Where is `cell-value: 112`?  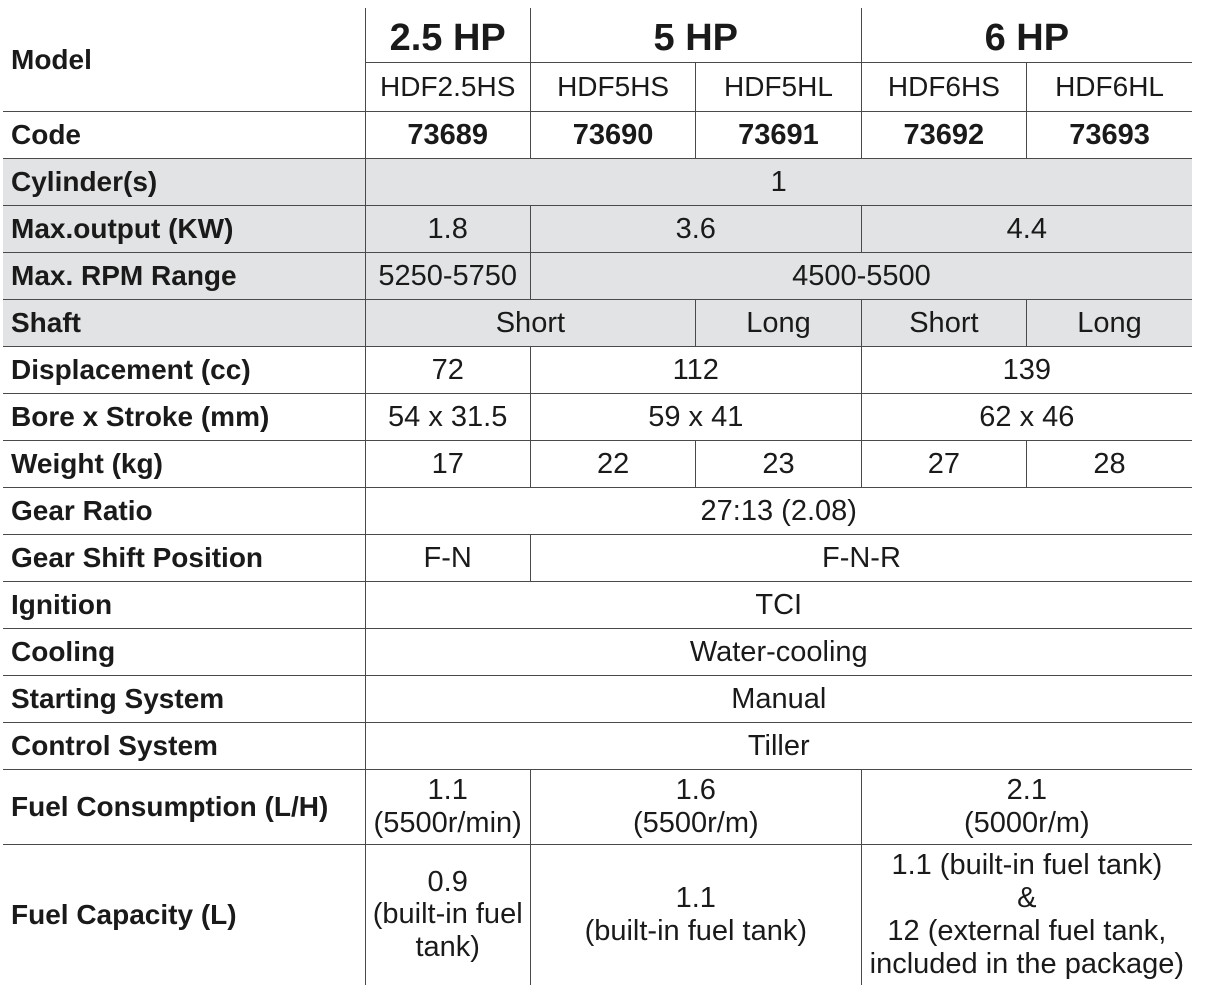
cell-value: 112 is located at coordinates (695, 370).